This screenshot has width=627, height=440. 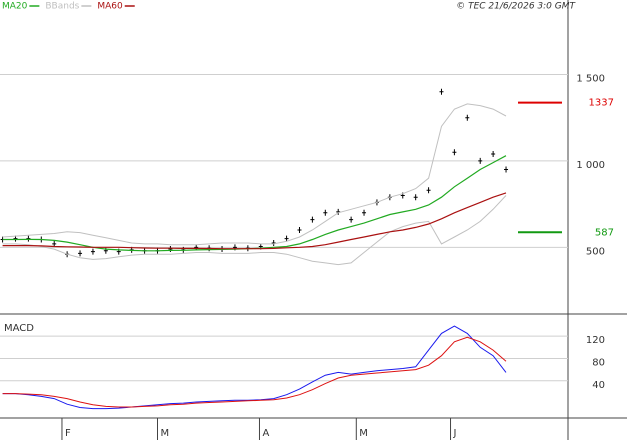 What do you see at coordinates (595, 251) in the screenshot?
I see `y-tick-label: 500` at bounding box center [595, 251].